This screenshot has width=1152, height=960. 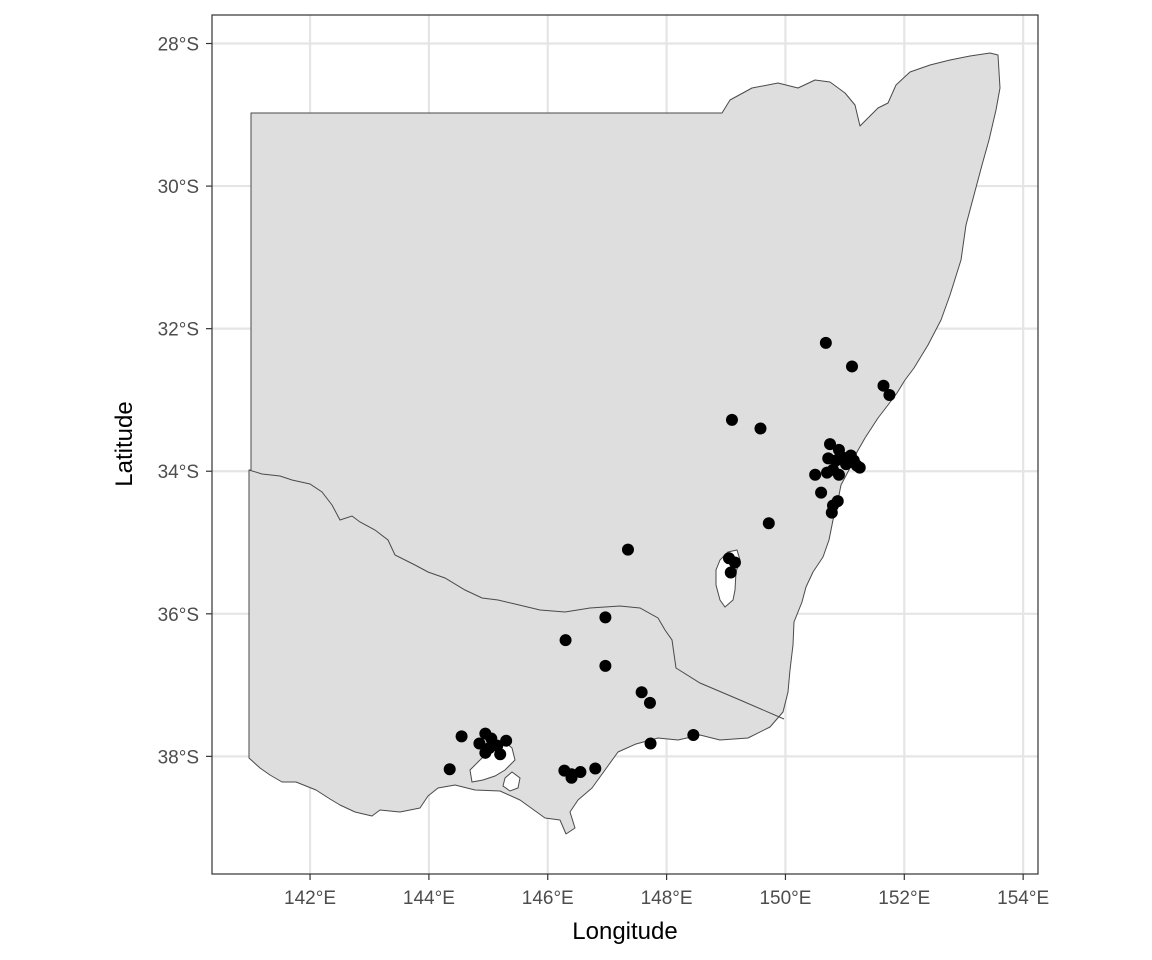 I want to click on x-tick-label-144-e: 144°E, so click(x=429, y=898).